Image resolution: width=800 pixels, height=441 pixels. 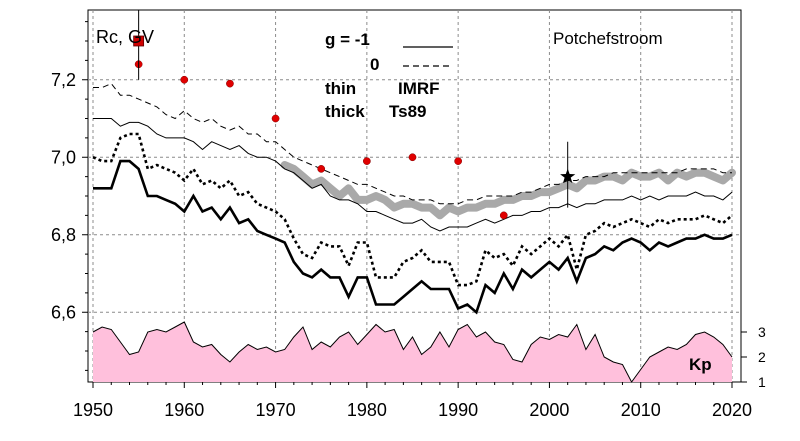 What do you see at coordinates (762, 382) in the screenshot?
I see `kp-tick-label: 1` at bounding box center [762, 382].